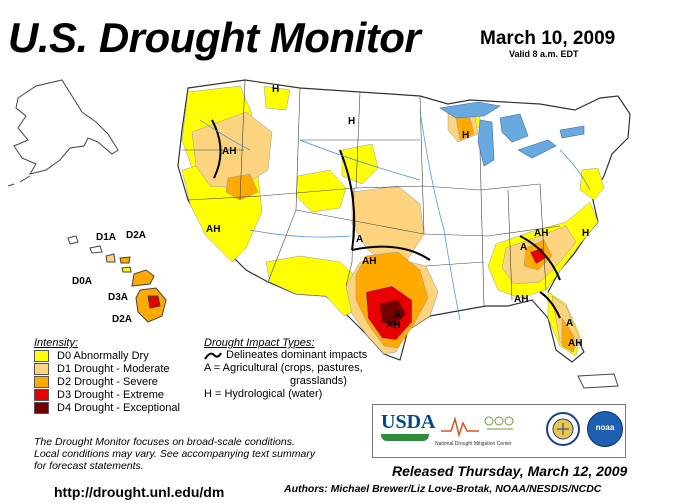 The height and width of the screenshot is (503, 675). I want to click on noaa-label: noaa, so click(605, 427).